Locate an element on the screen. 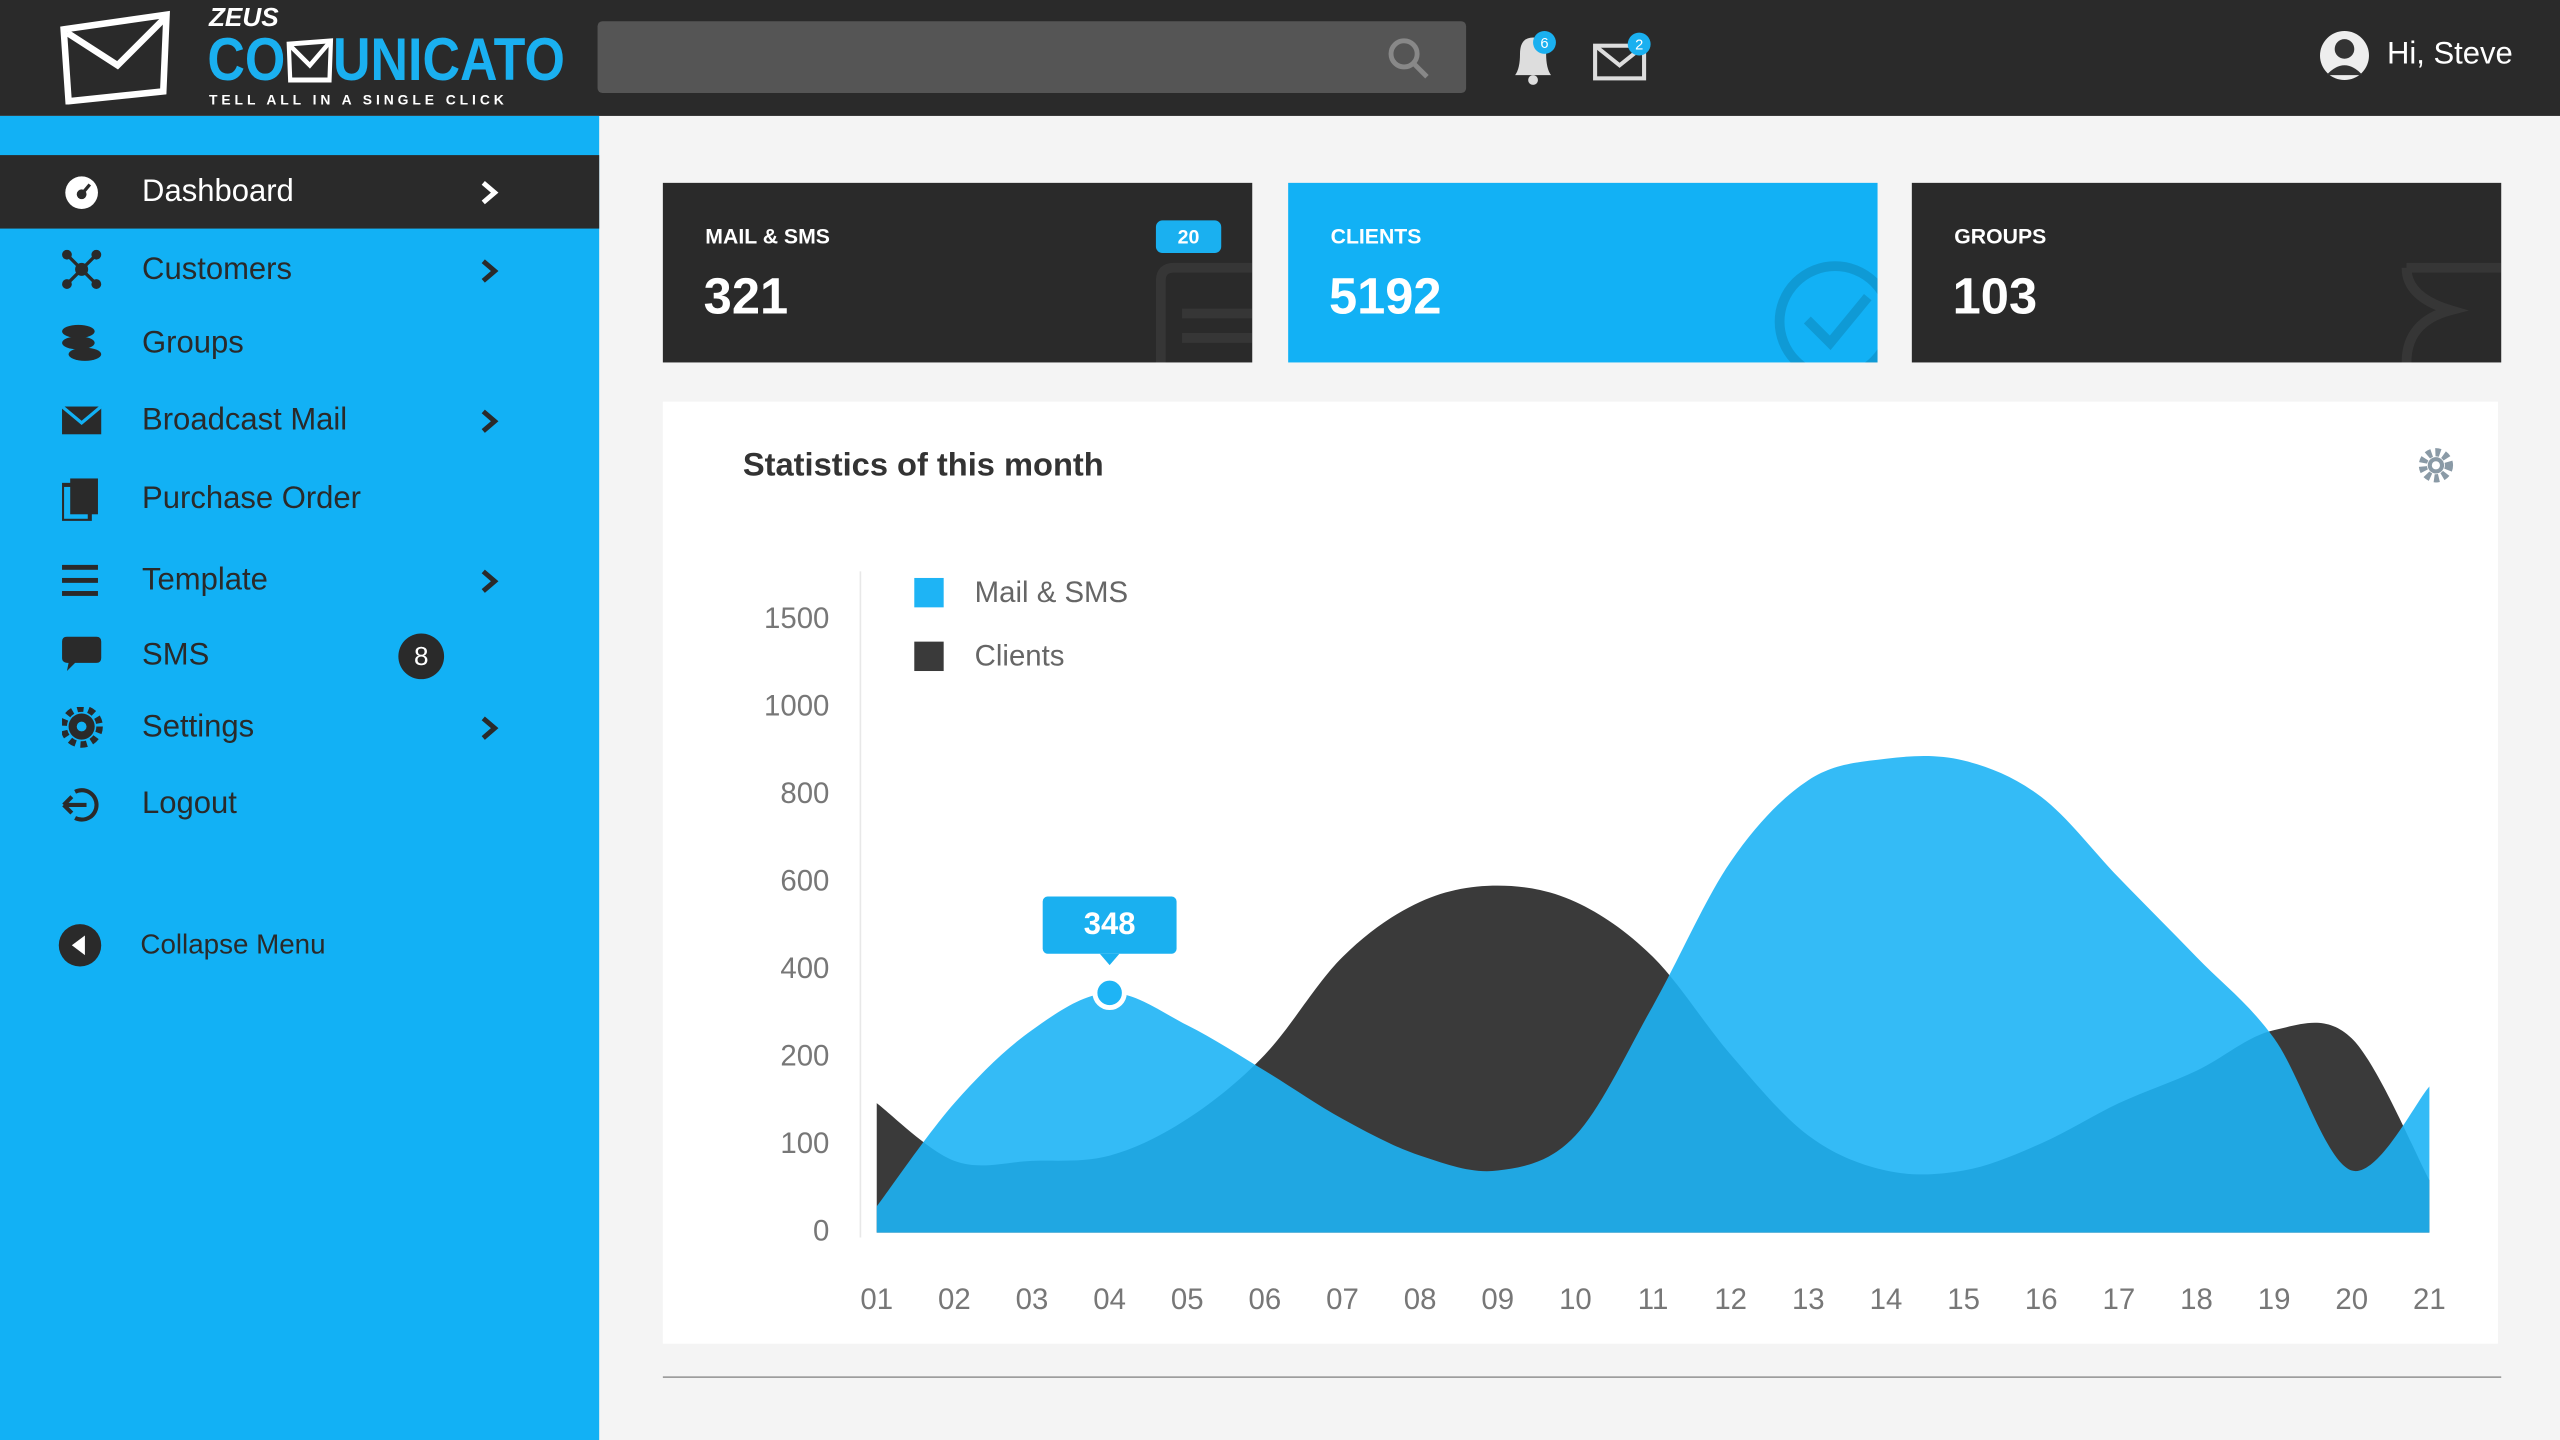 The width and height of the screenshot is (2560, 1440). search-icon is located at coordinates (1409, 59).